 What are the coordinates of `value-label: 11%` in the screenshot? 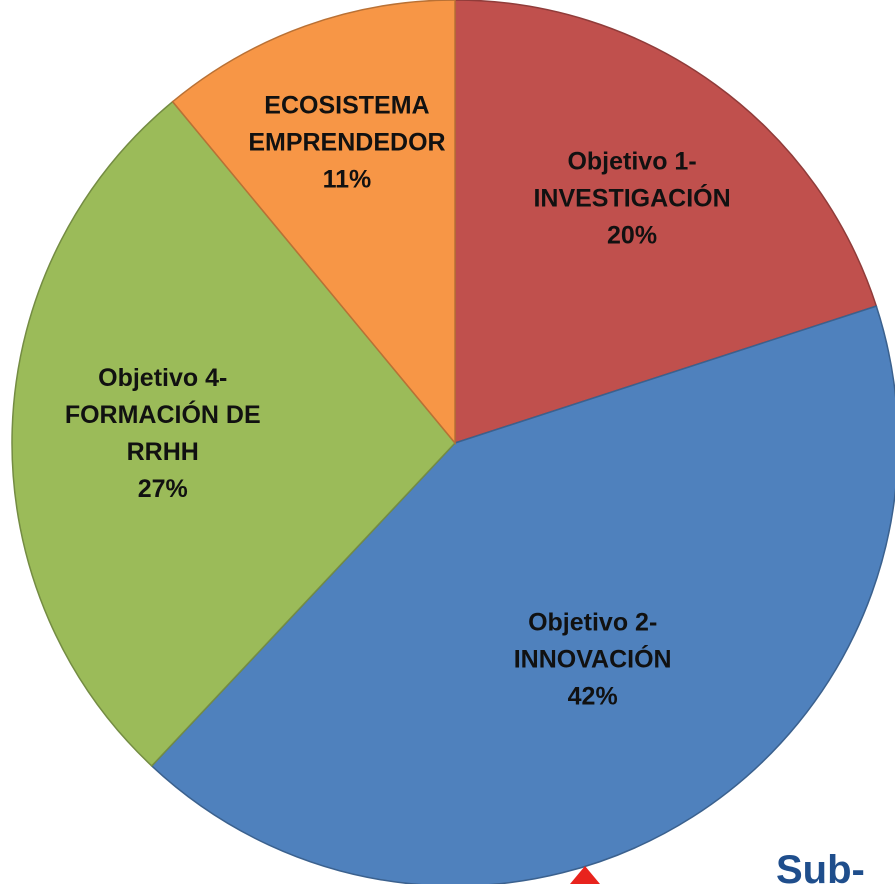 It's located at (347, 179).